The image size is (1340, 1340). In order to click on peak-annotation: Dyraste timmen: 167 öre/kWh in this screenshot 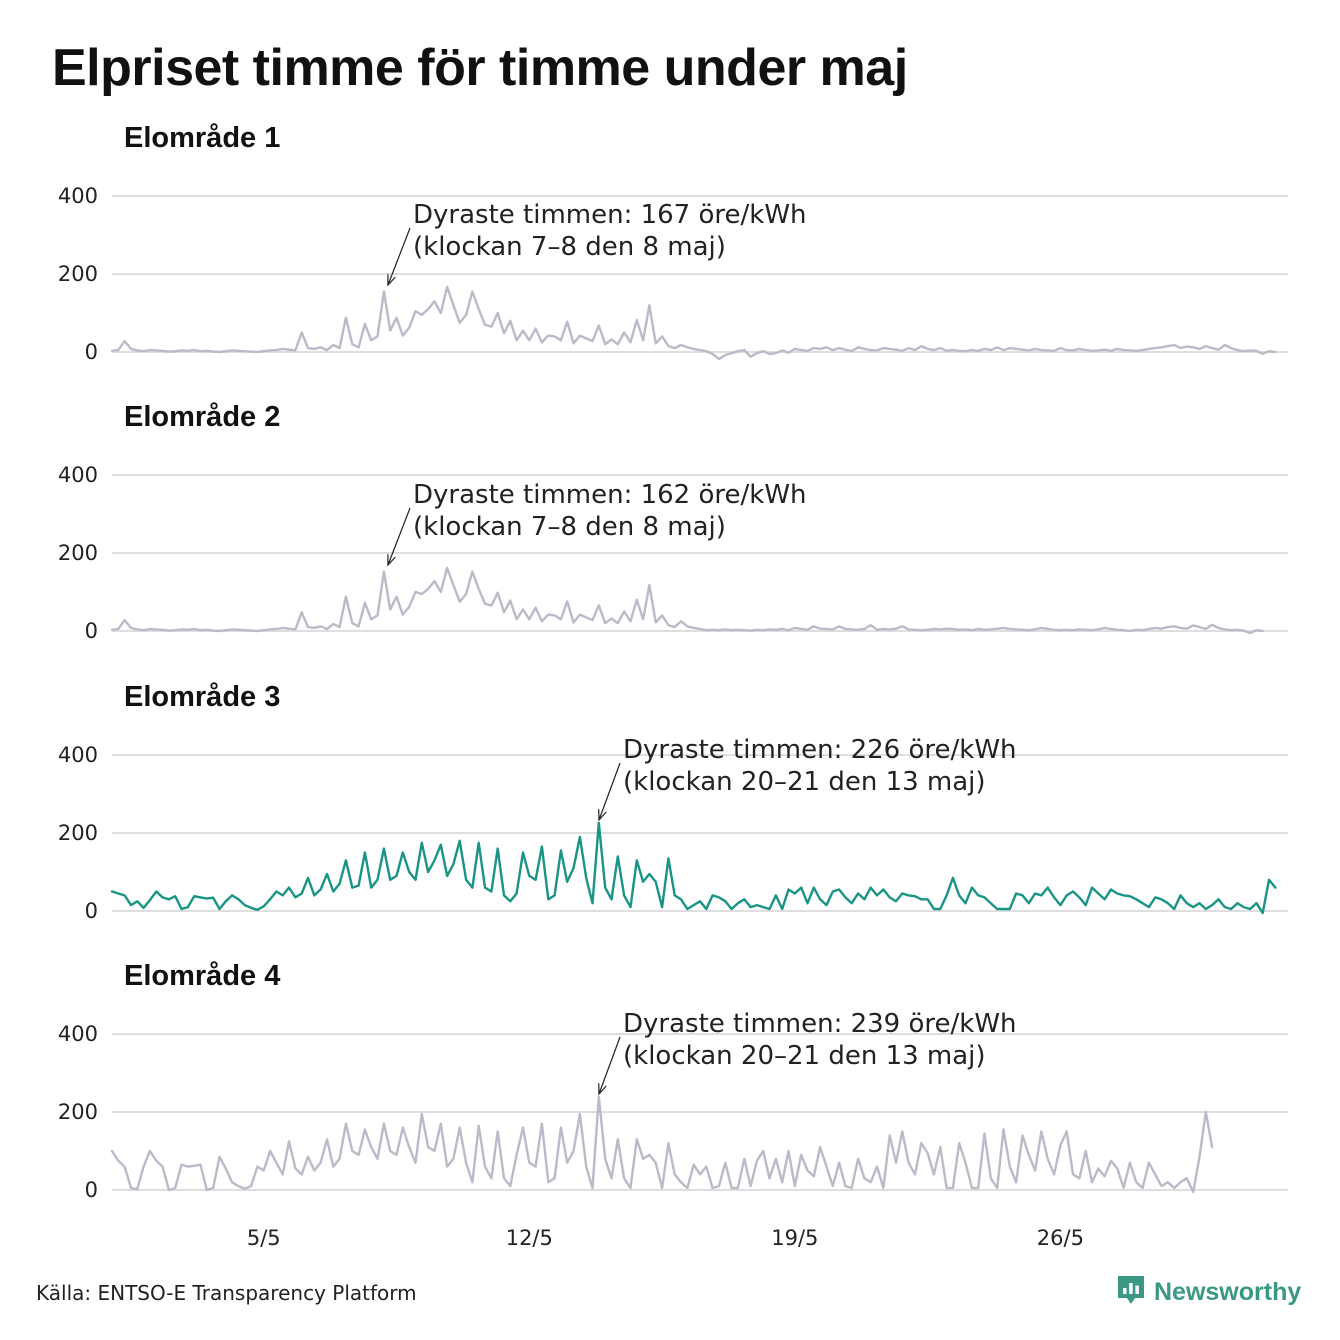, I will do `click(610, 215)`.